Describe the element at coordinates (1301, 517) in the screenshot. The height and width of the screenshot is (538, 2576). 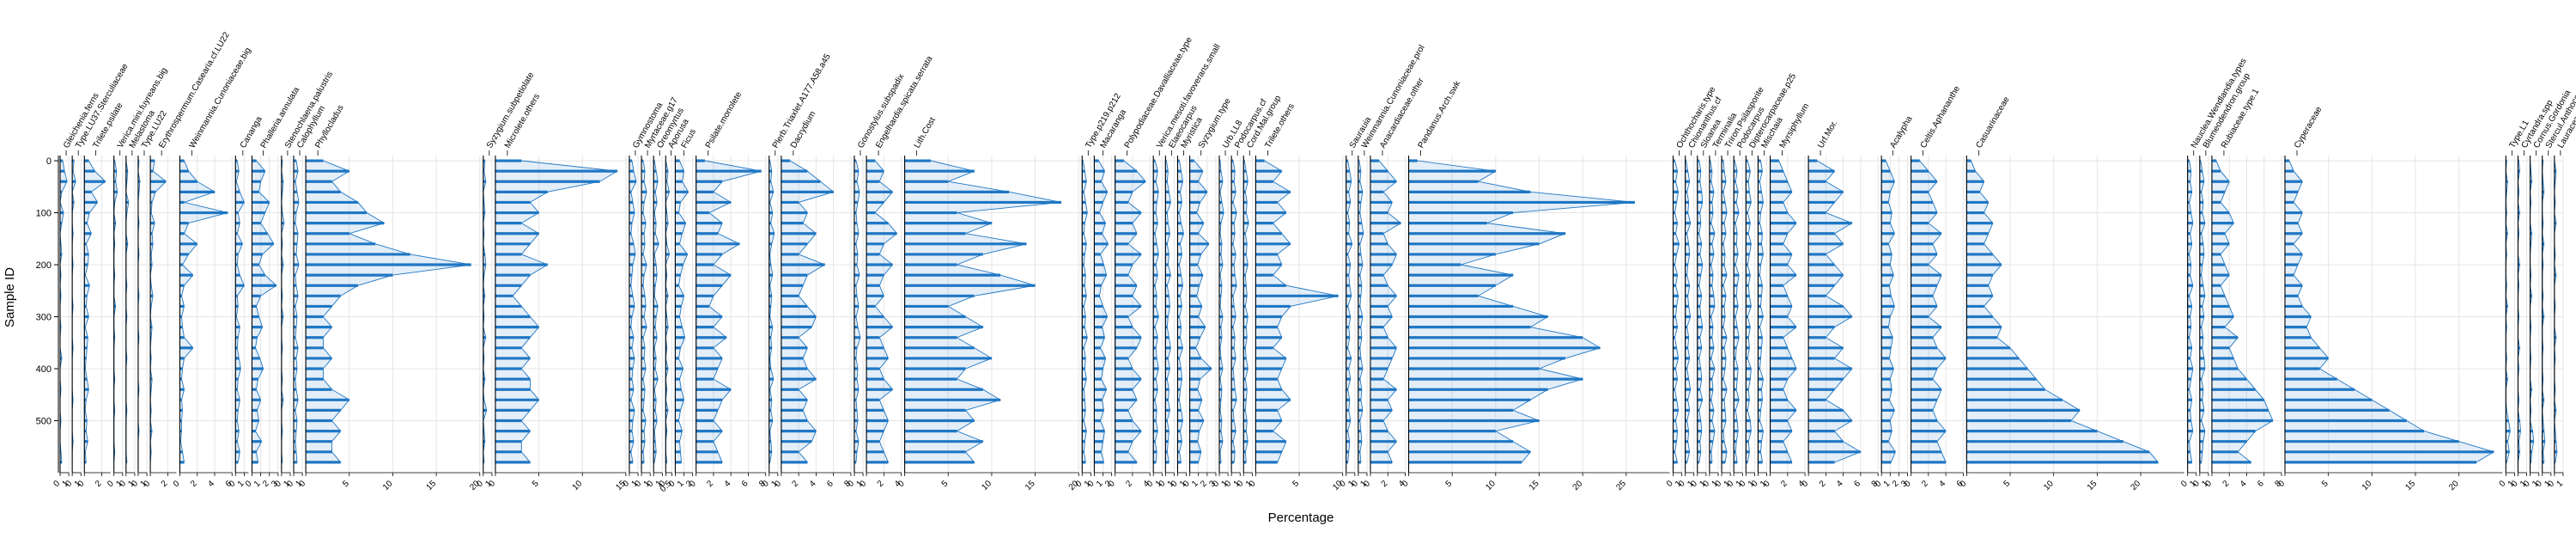
I see `x-axis-label: Percentage` at that location.